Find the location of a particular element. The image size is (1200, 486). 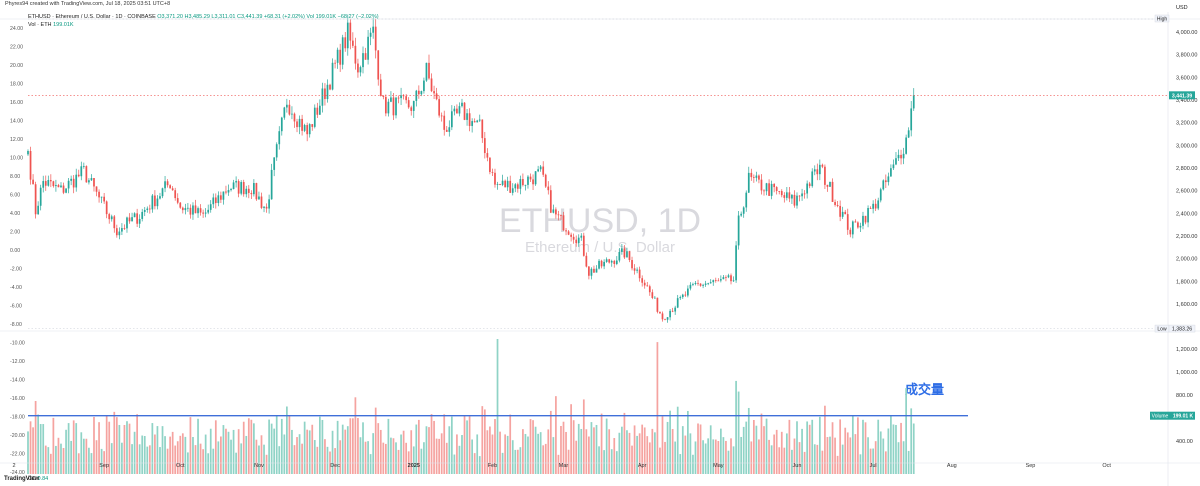

volume-badge is located at coordinates (1172, 415).